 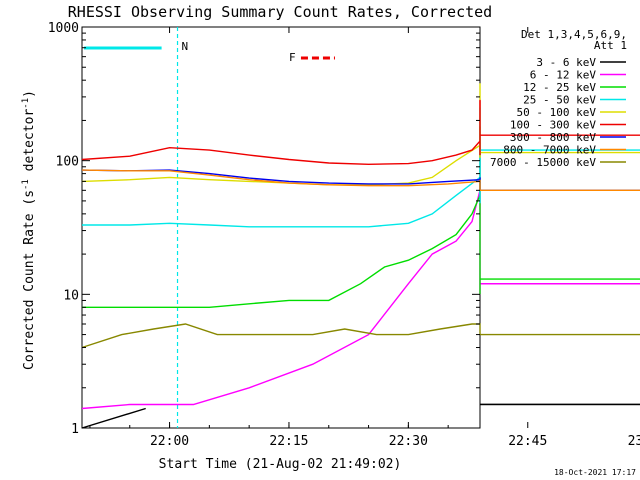 What do you see at coordinates (559, 100) in the screenshot?
I see `legend-label-3: 25 - 50 keV` at bounding box center [559, 100].